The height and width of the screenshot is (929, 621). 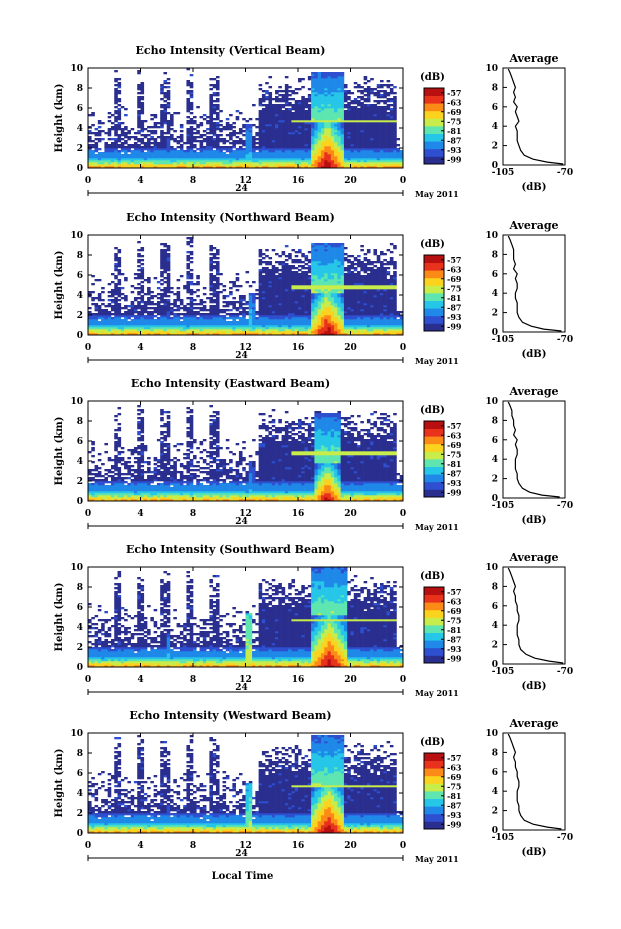 I want to click on panel-title: Echo Intensity (Northward Beam), so click(x=230, y=217).